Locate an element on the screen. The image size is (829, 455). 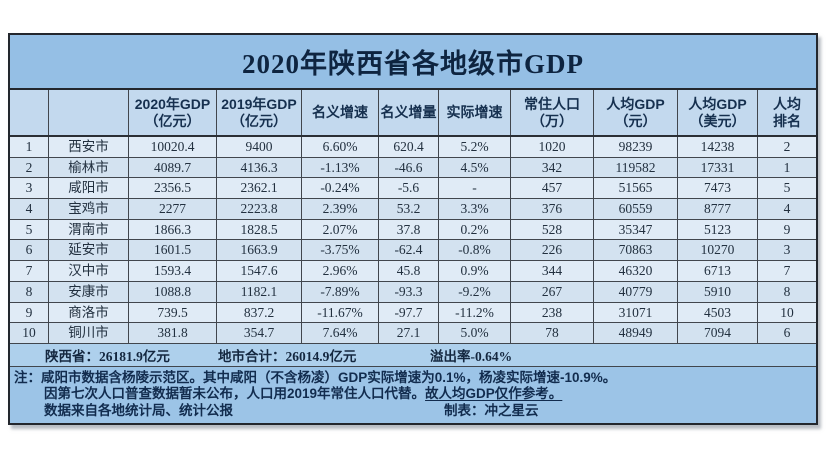
column-header-gdp-2019: 2019年GDP （亿元） is located at coordinates (259, 112).